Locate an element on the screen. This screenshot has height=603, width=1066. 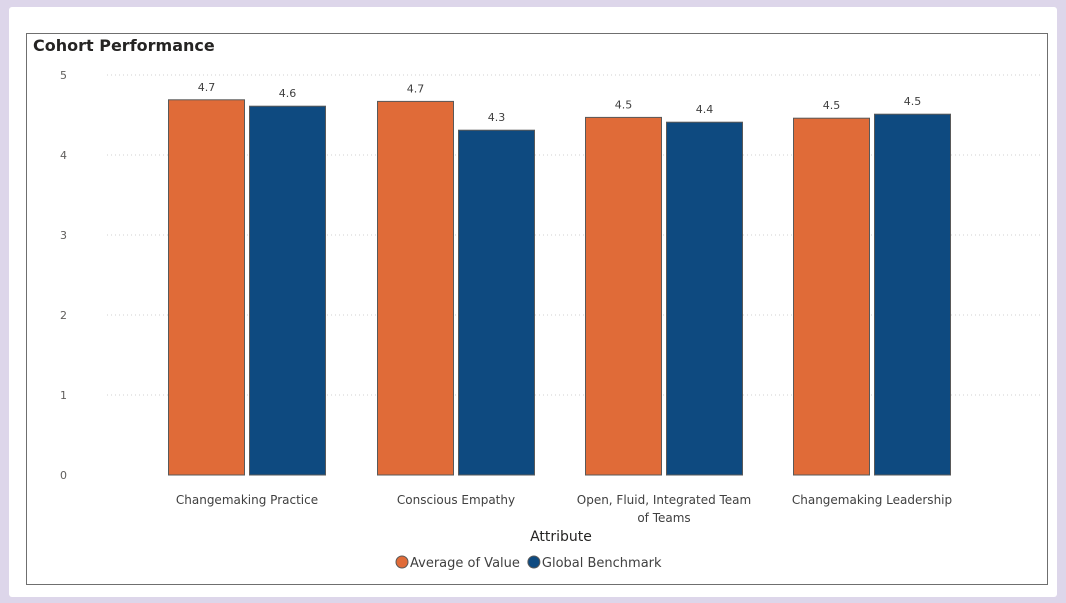
legend: Average of Value Global Benchmark is located at coordinates (528, 563).